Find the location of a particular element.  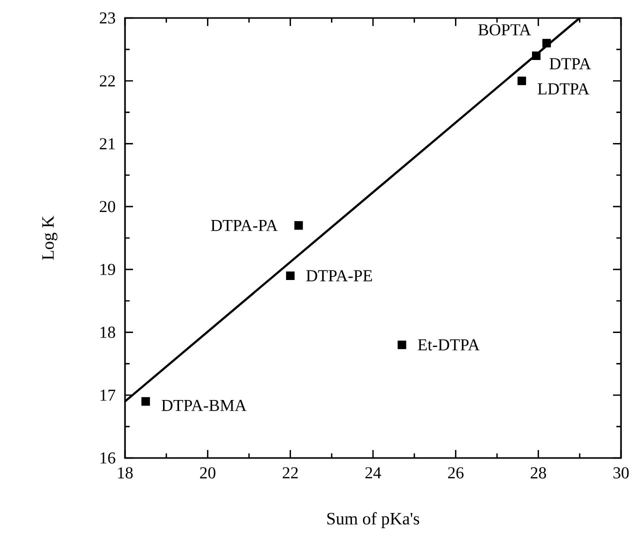

y-axis-title: Log K is located at coordinates (50, 238).